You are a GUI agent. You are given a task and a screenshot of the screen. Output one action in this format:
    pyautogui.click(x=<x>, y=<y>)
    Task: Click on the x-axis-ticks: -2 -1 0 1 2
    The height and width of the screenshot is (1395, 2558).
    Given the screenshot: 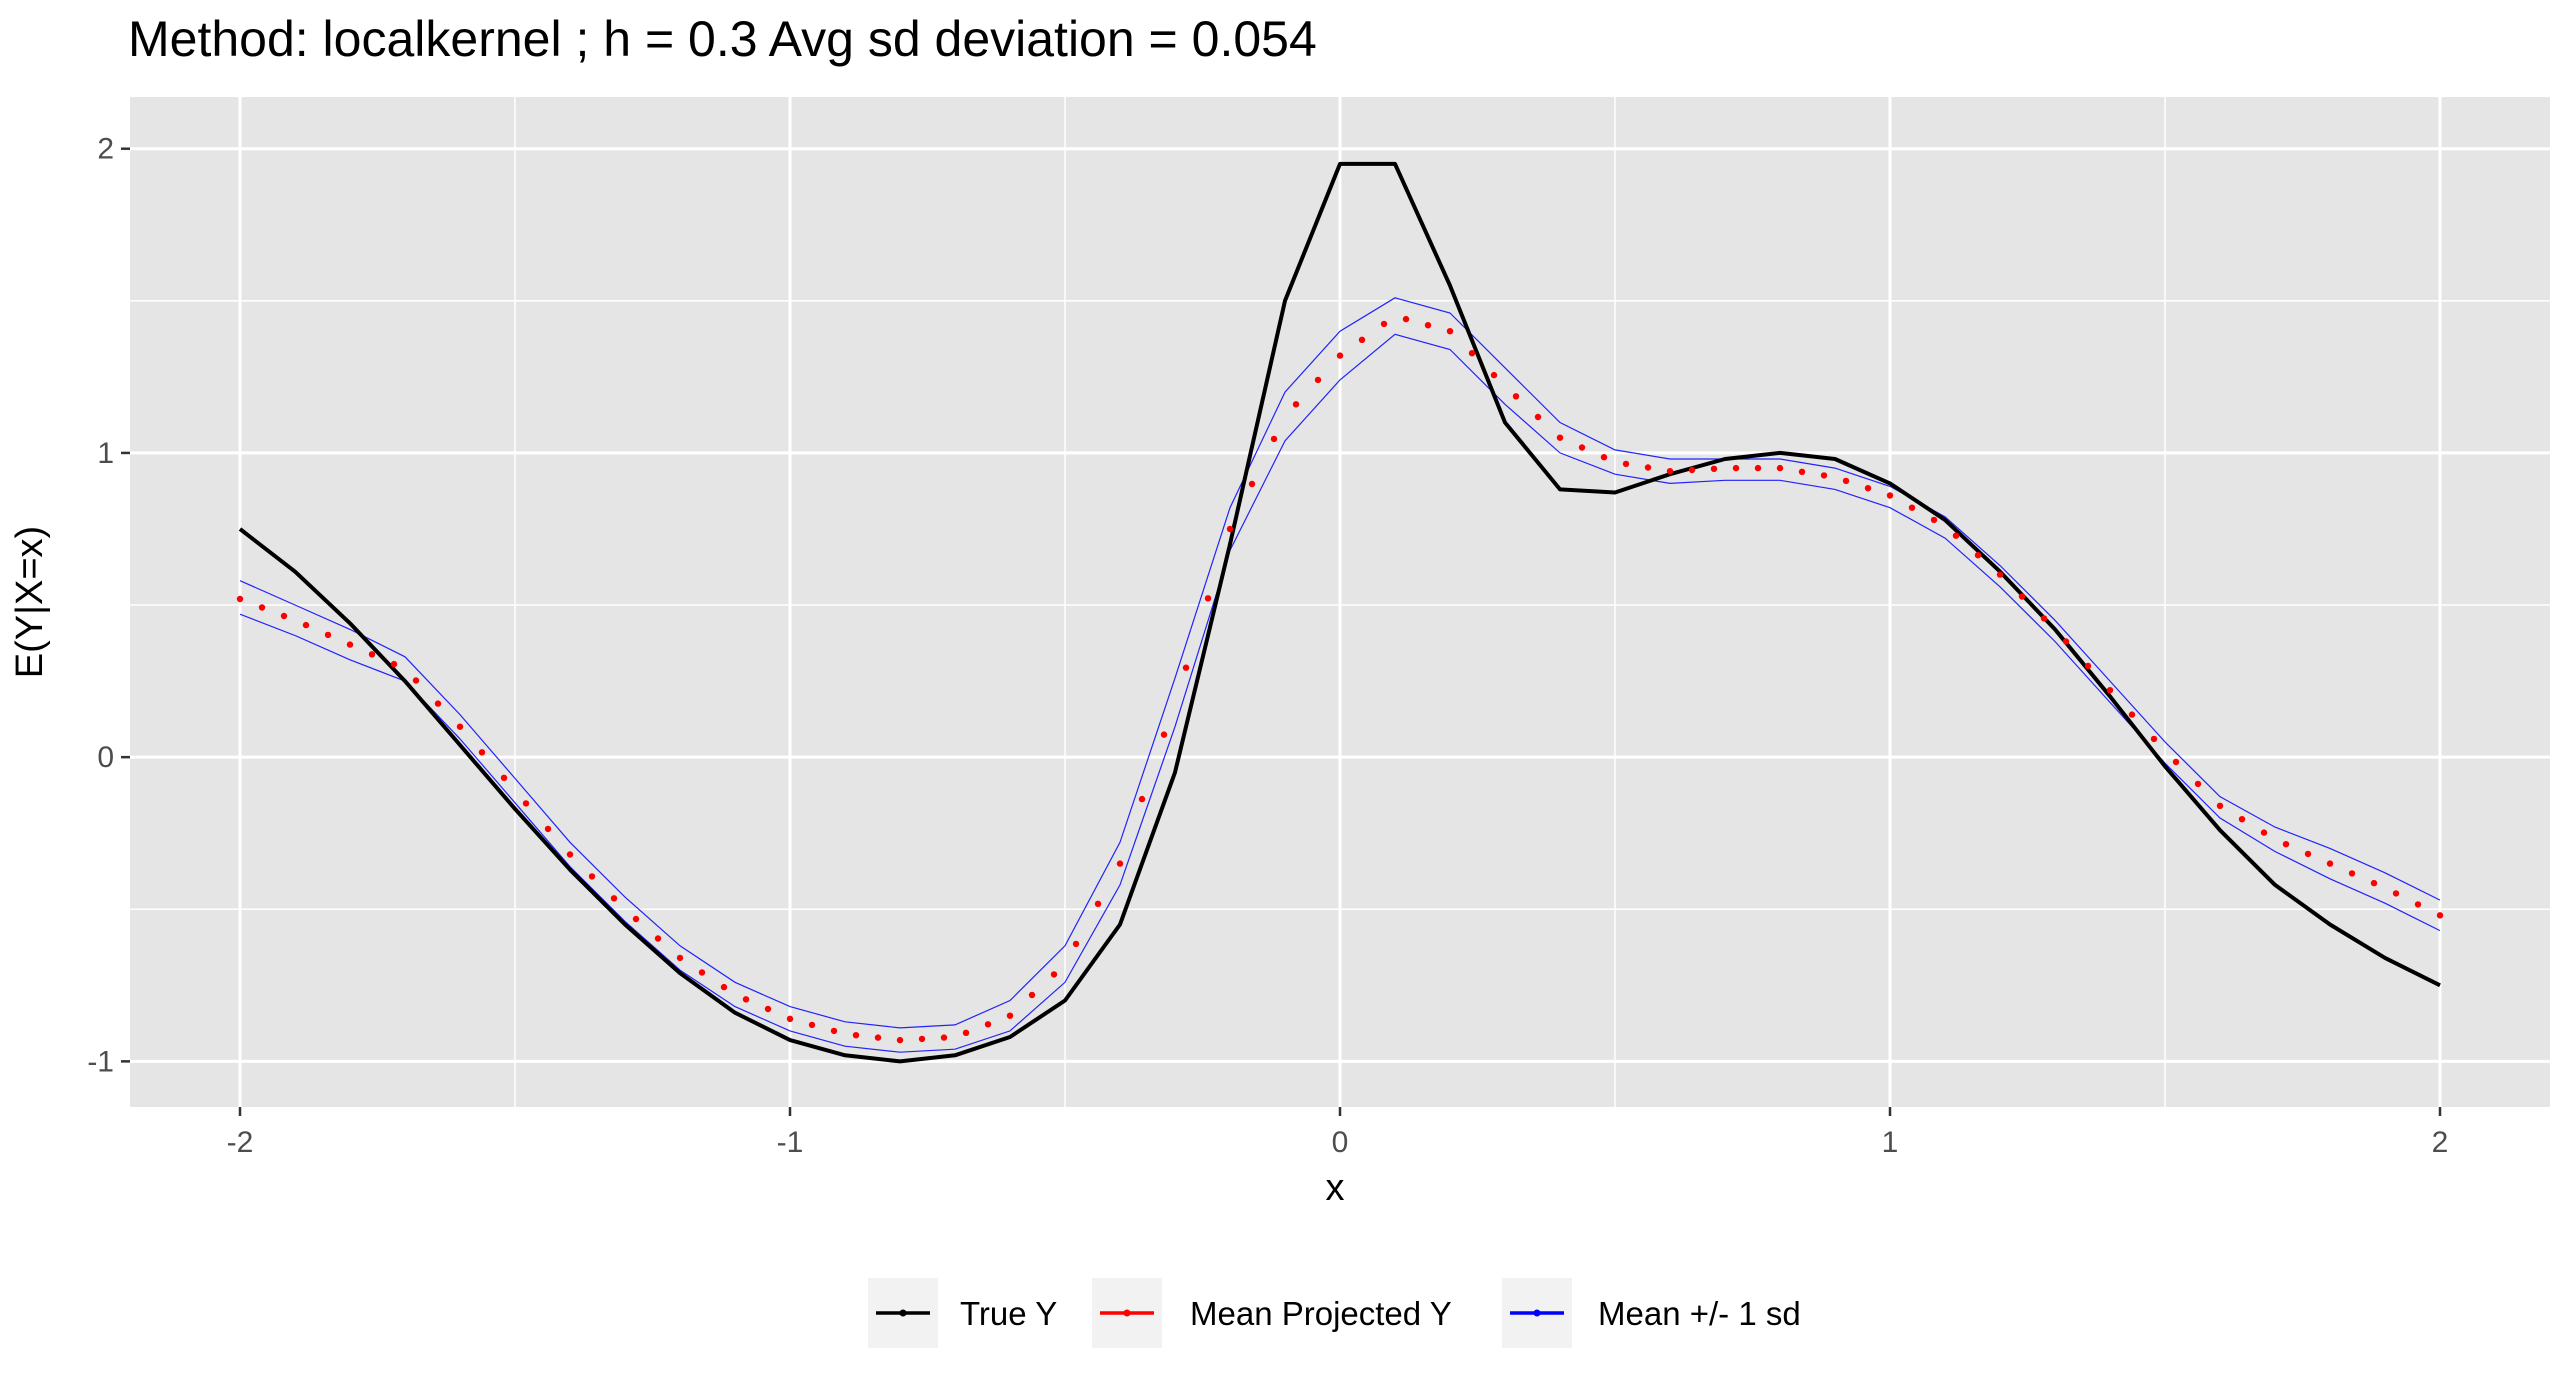 What is the action you would take?
    pyautogui.click(x=1337, y=1133)
    